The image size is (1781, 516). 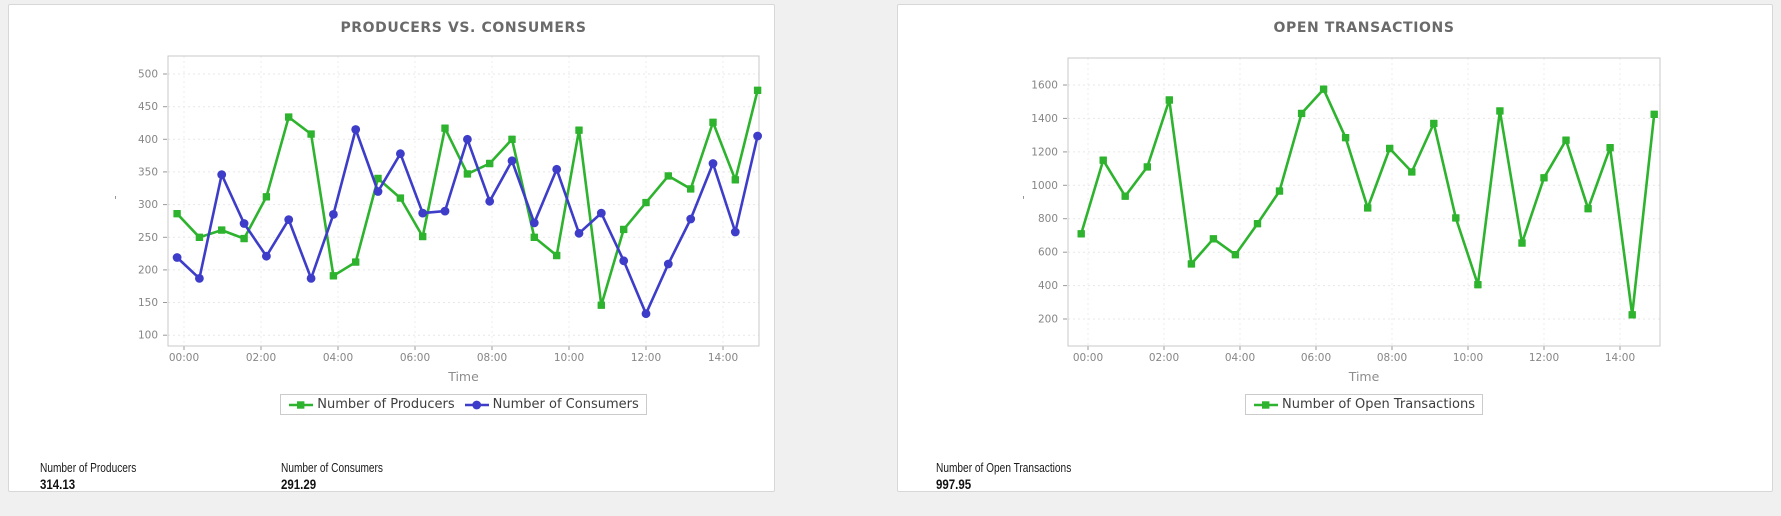 What do you see at coordinates (1022, 476) in the screenshot?
I see `stat-open-transactions: Number of Open Transactions 997.95` at bounding box center [1022, 476].